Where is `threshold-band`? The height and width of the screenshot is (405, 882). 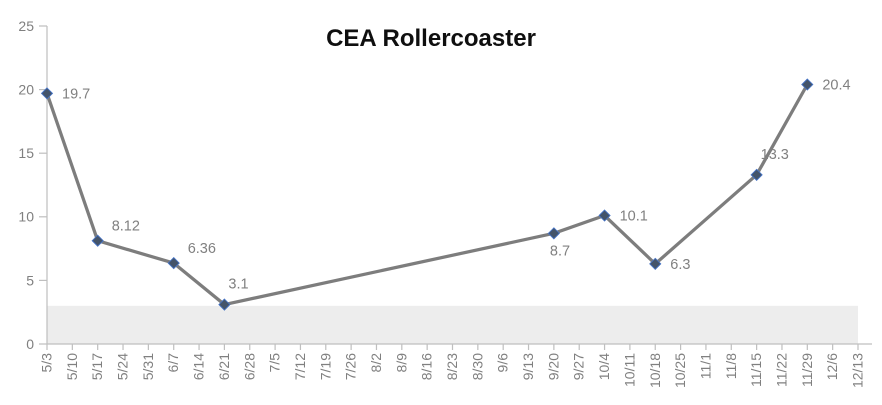 threshold-band is located at coordinates (452, 324).